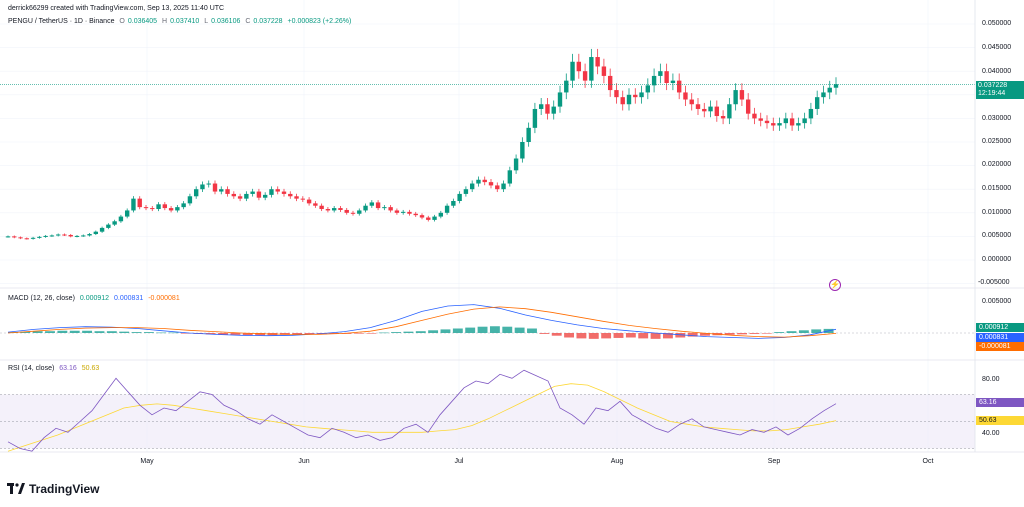 This screenshot has width=1024, height=507. I want to click on rsi-ma-tag: 50.63, so click(1000, 420).